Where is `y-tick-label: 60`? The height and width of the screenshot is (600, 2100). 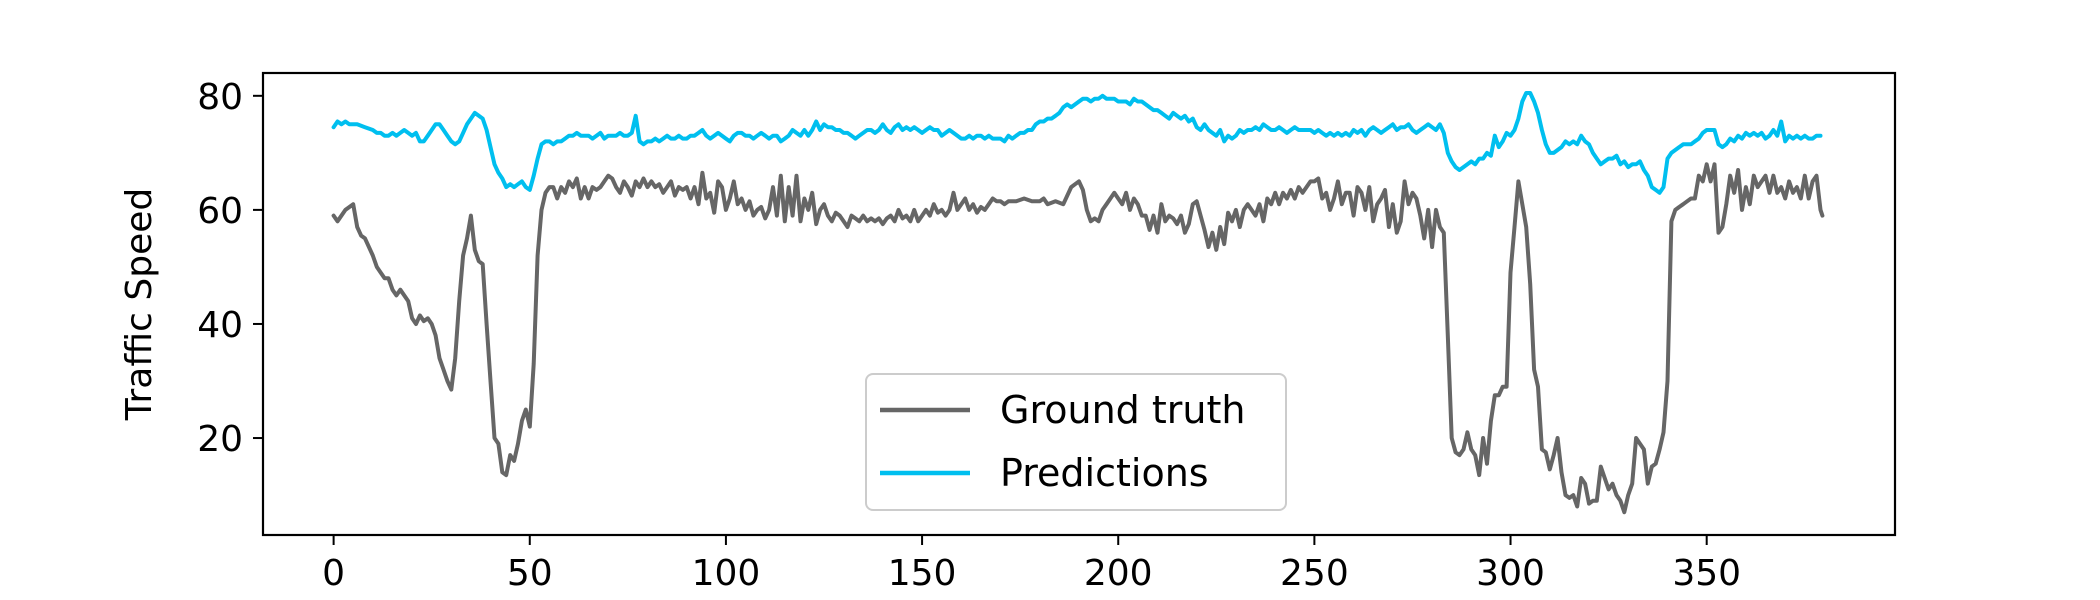
y-tick-label: 60 is located at coordinates (220, 211).